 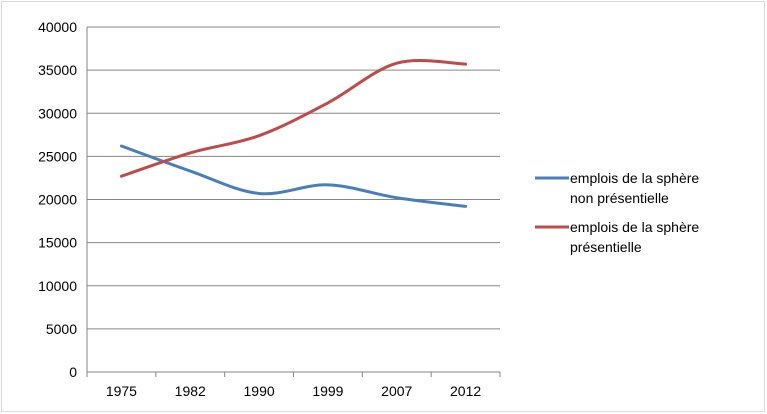 I want to click on x-tick-label: 1975, so click(x=121, y=391).